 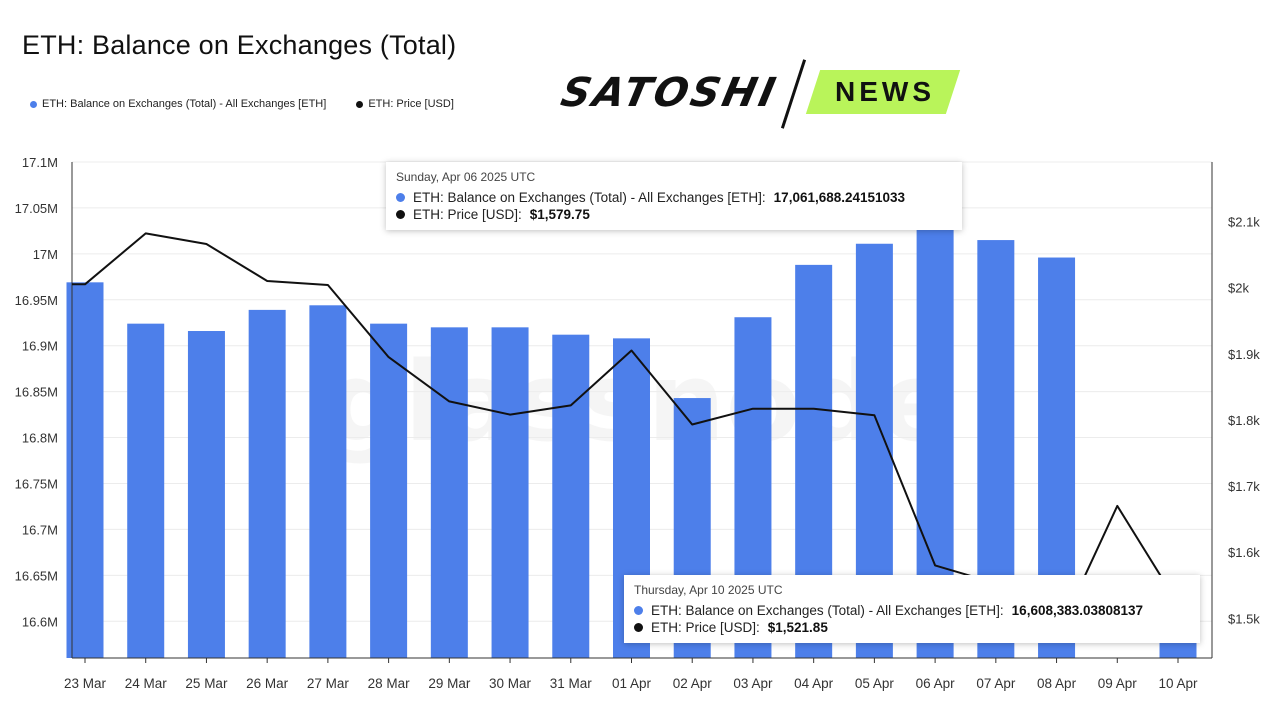 What do you see at coordinates (206, 683) in the screenshot?
I see `x-tick-label: 25 Mar` at bounding box center [206, 683].